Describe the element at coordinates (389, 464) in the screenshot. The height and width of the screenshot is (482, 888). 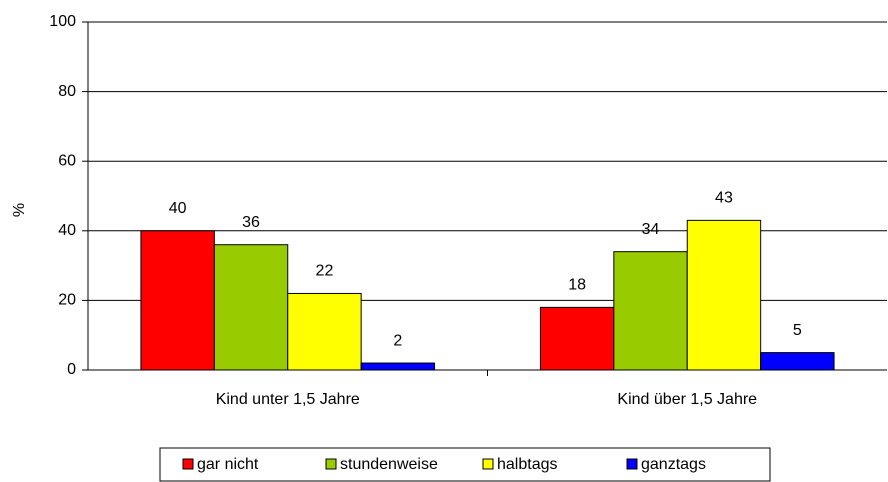
I see `legend-label: stundenweise` at that location.